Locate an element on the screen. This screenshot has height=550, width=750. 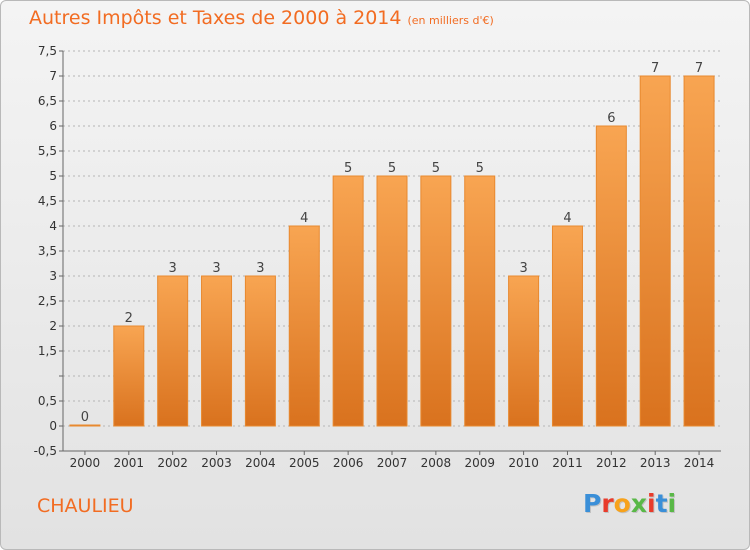
y-tick-label: 3,5 is located at coordinates (47, 251).